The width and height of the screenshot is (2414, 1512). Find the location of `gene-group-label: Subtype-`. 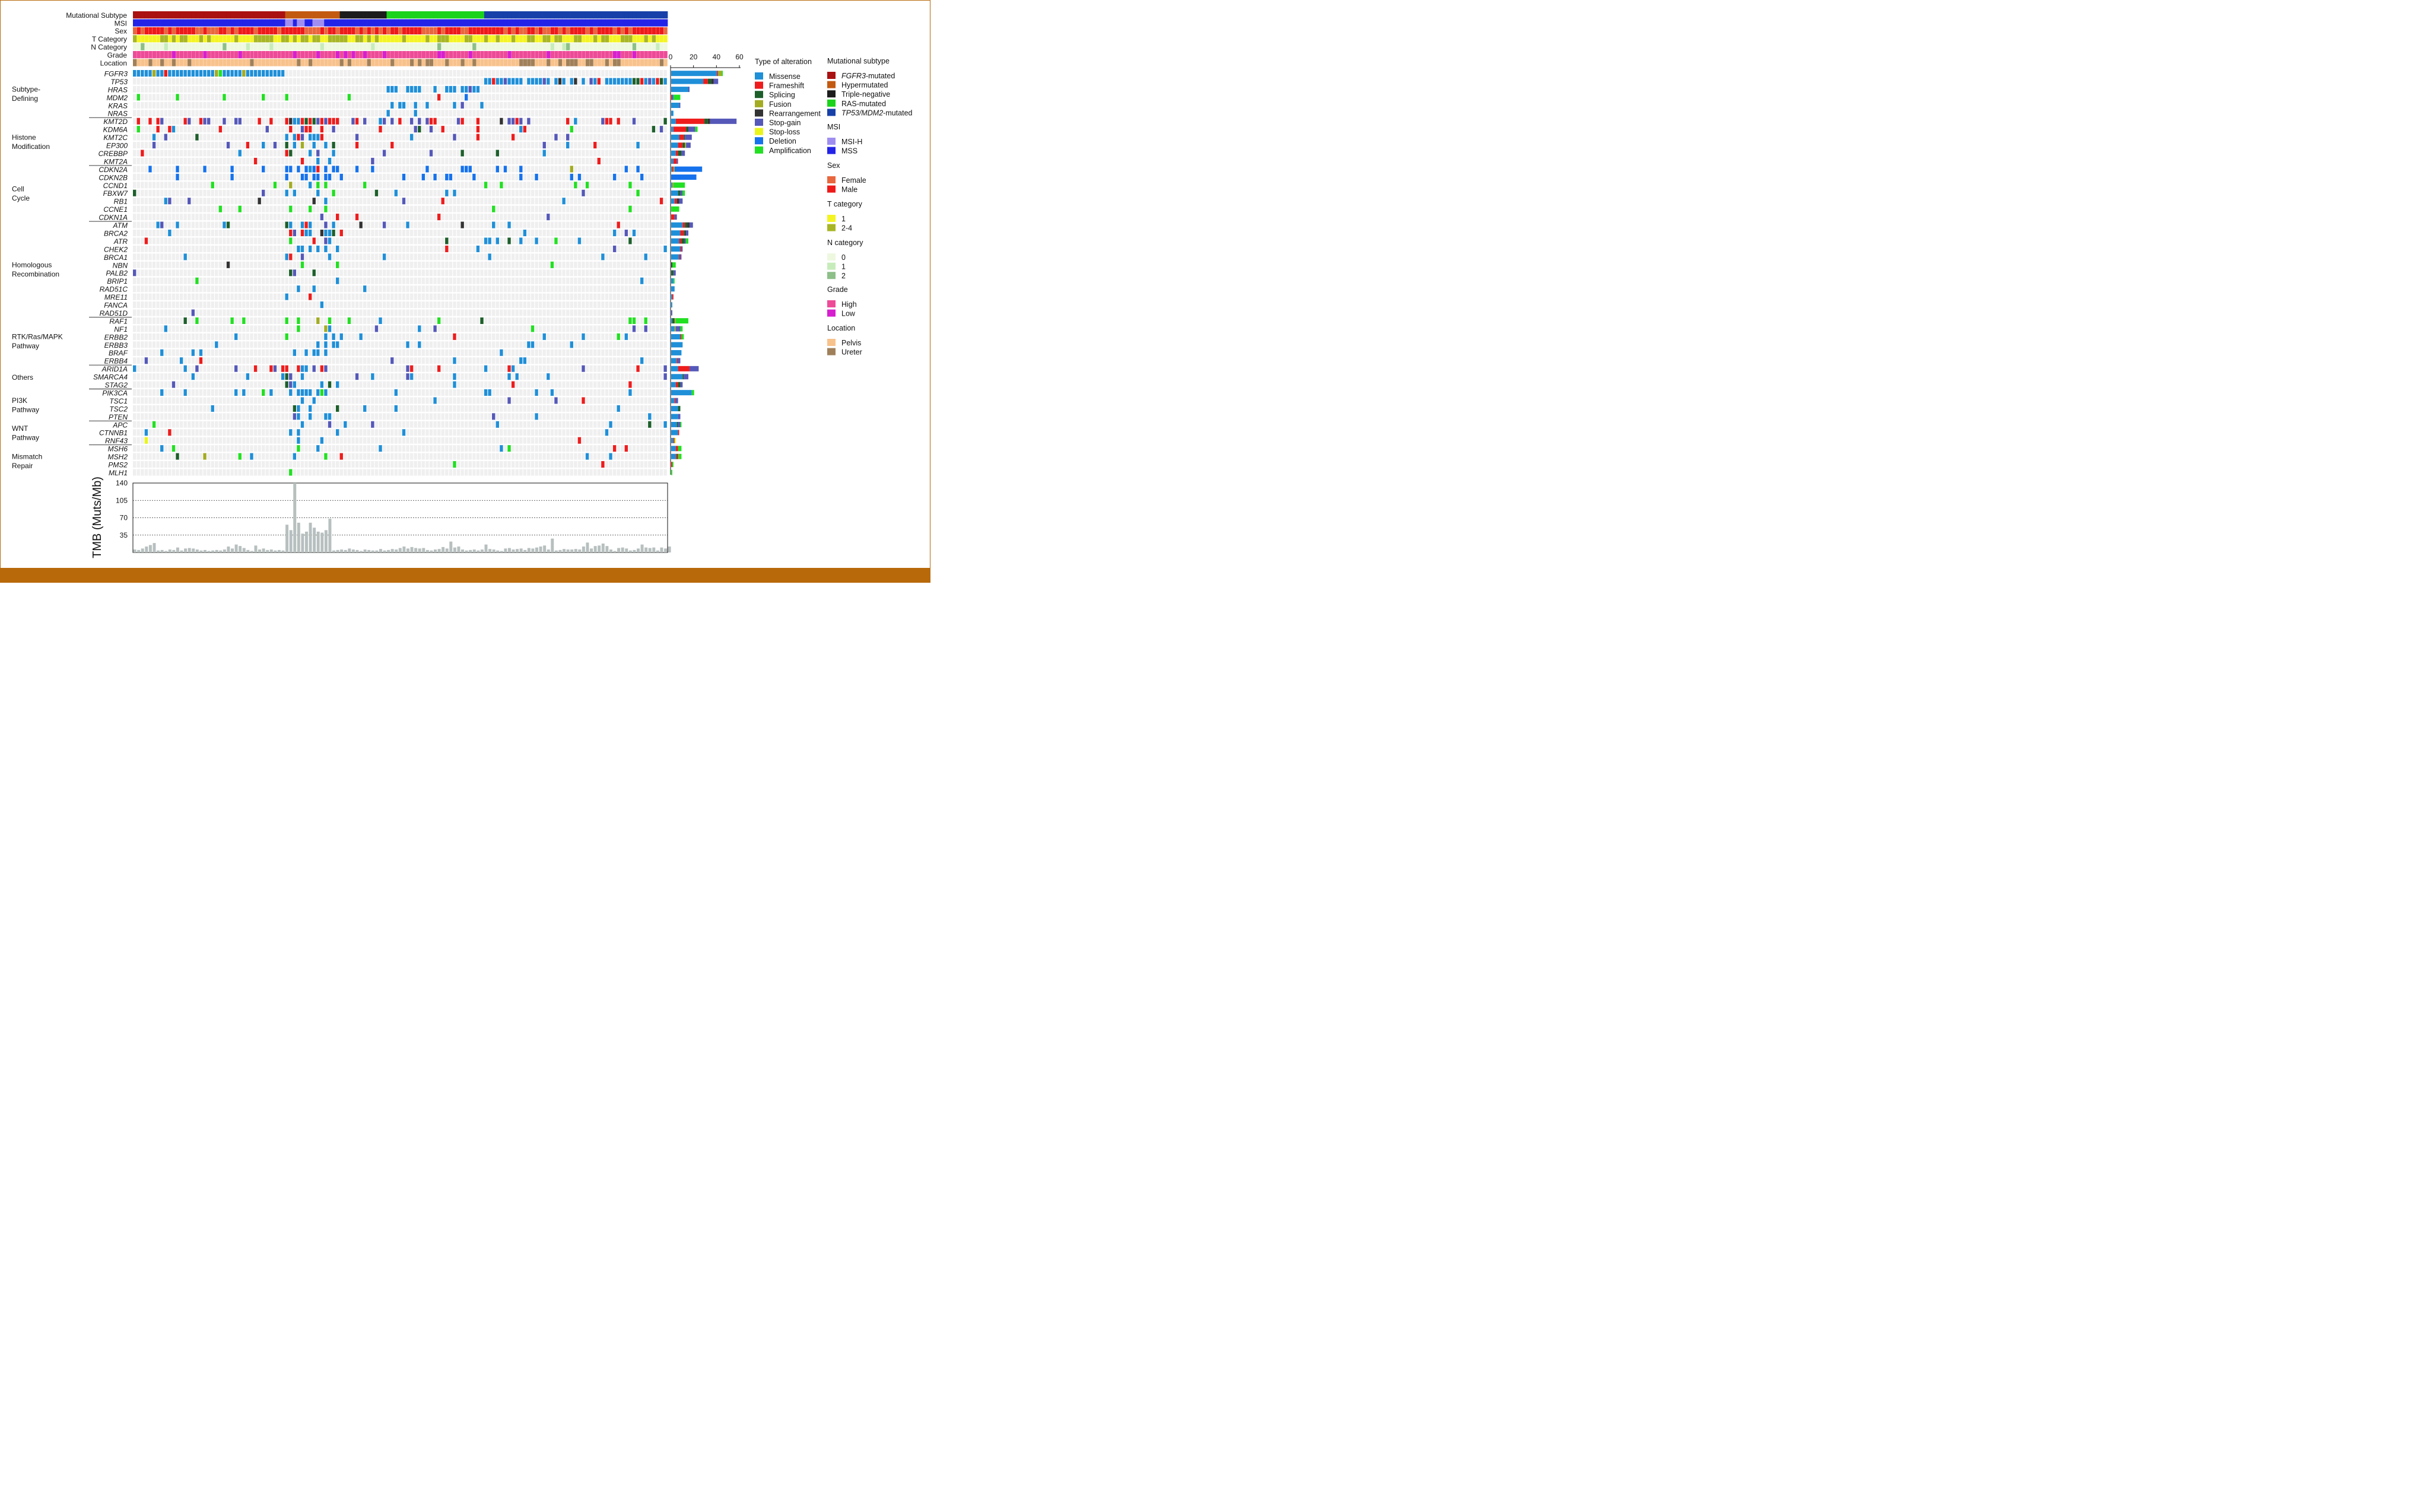

gene-group-label: Subtype- is located at coordinates (26, 89).